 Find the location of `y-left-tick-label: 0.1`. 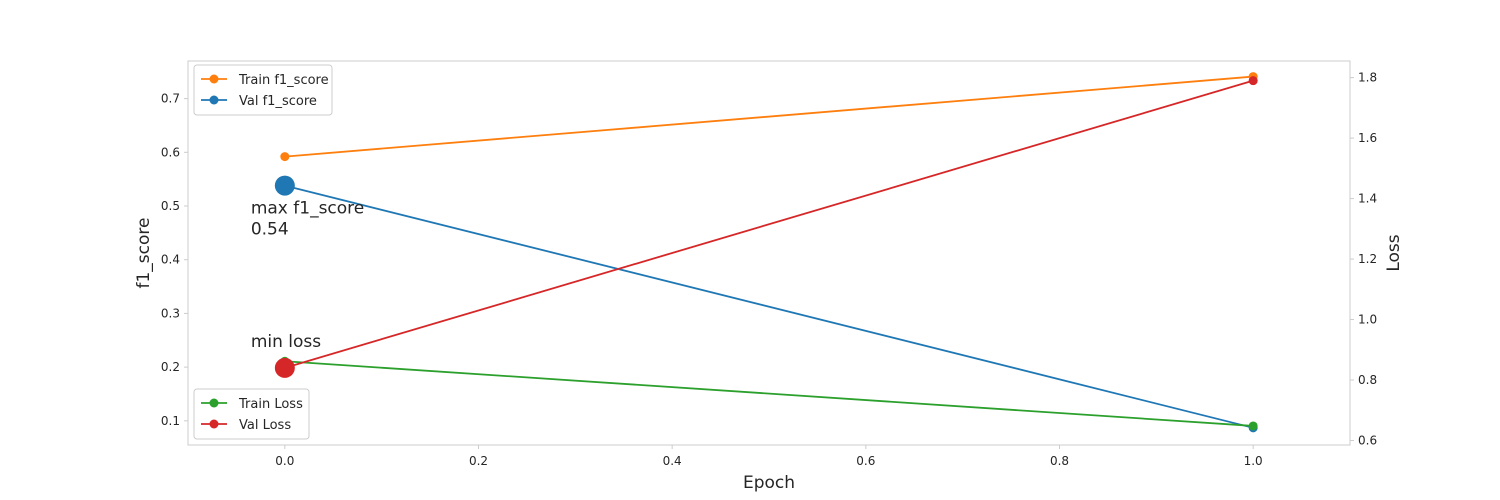

y-left-tick-label: 0.1 is located at coordinates (170, 421).